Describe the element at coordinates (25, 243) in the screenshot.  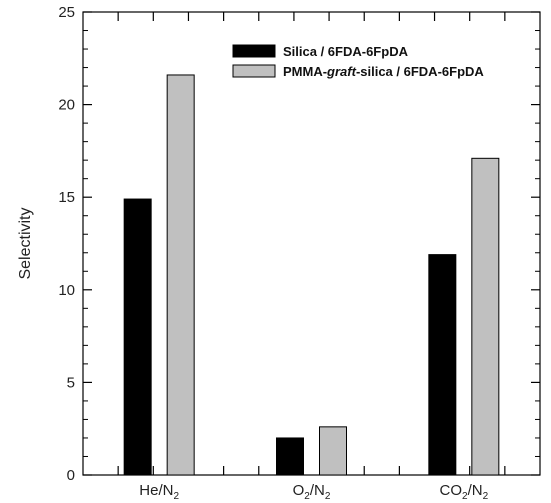
I see `y-axis-title: Selectivity` at that location.